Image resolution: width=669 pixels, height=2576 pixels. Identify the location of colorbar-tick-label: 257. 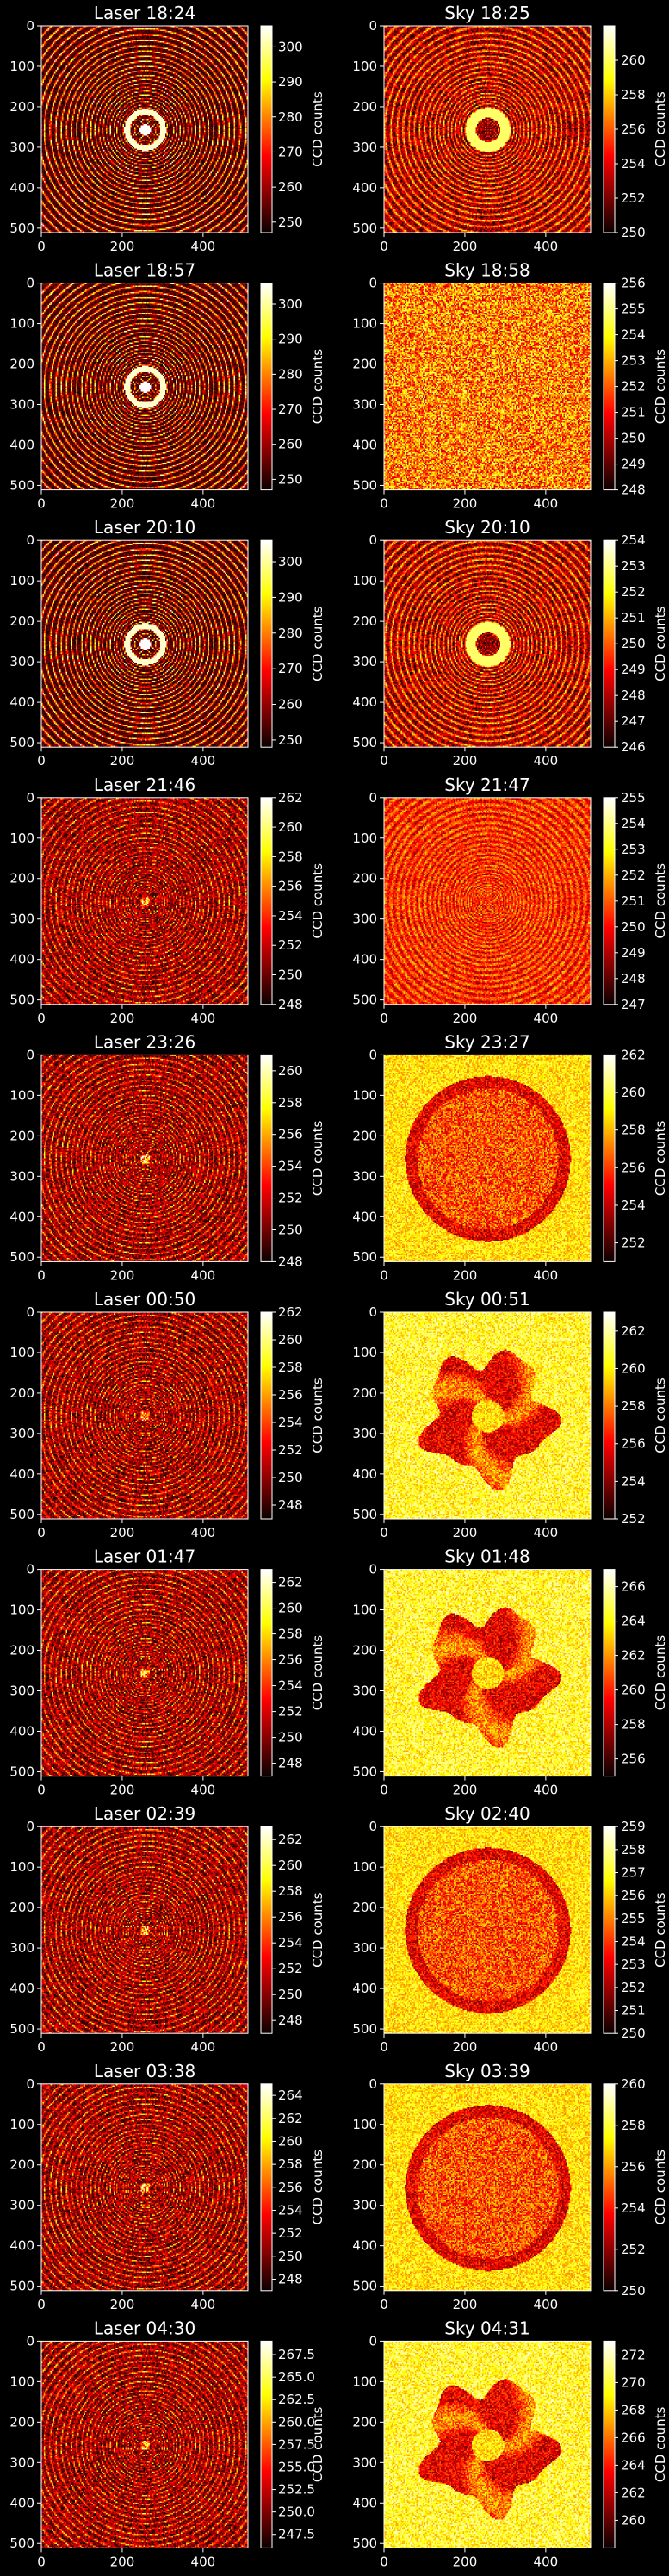
(633, 1873).